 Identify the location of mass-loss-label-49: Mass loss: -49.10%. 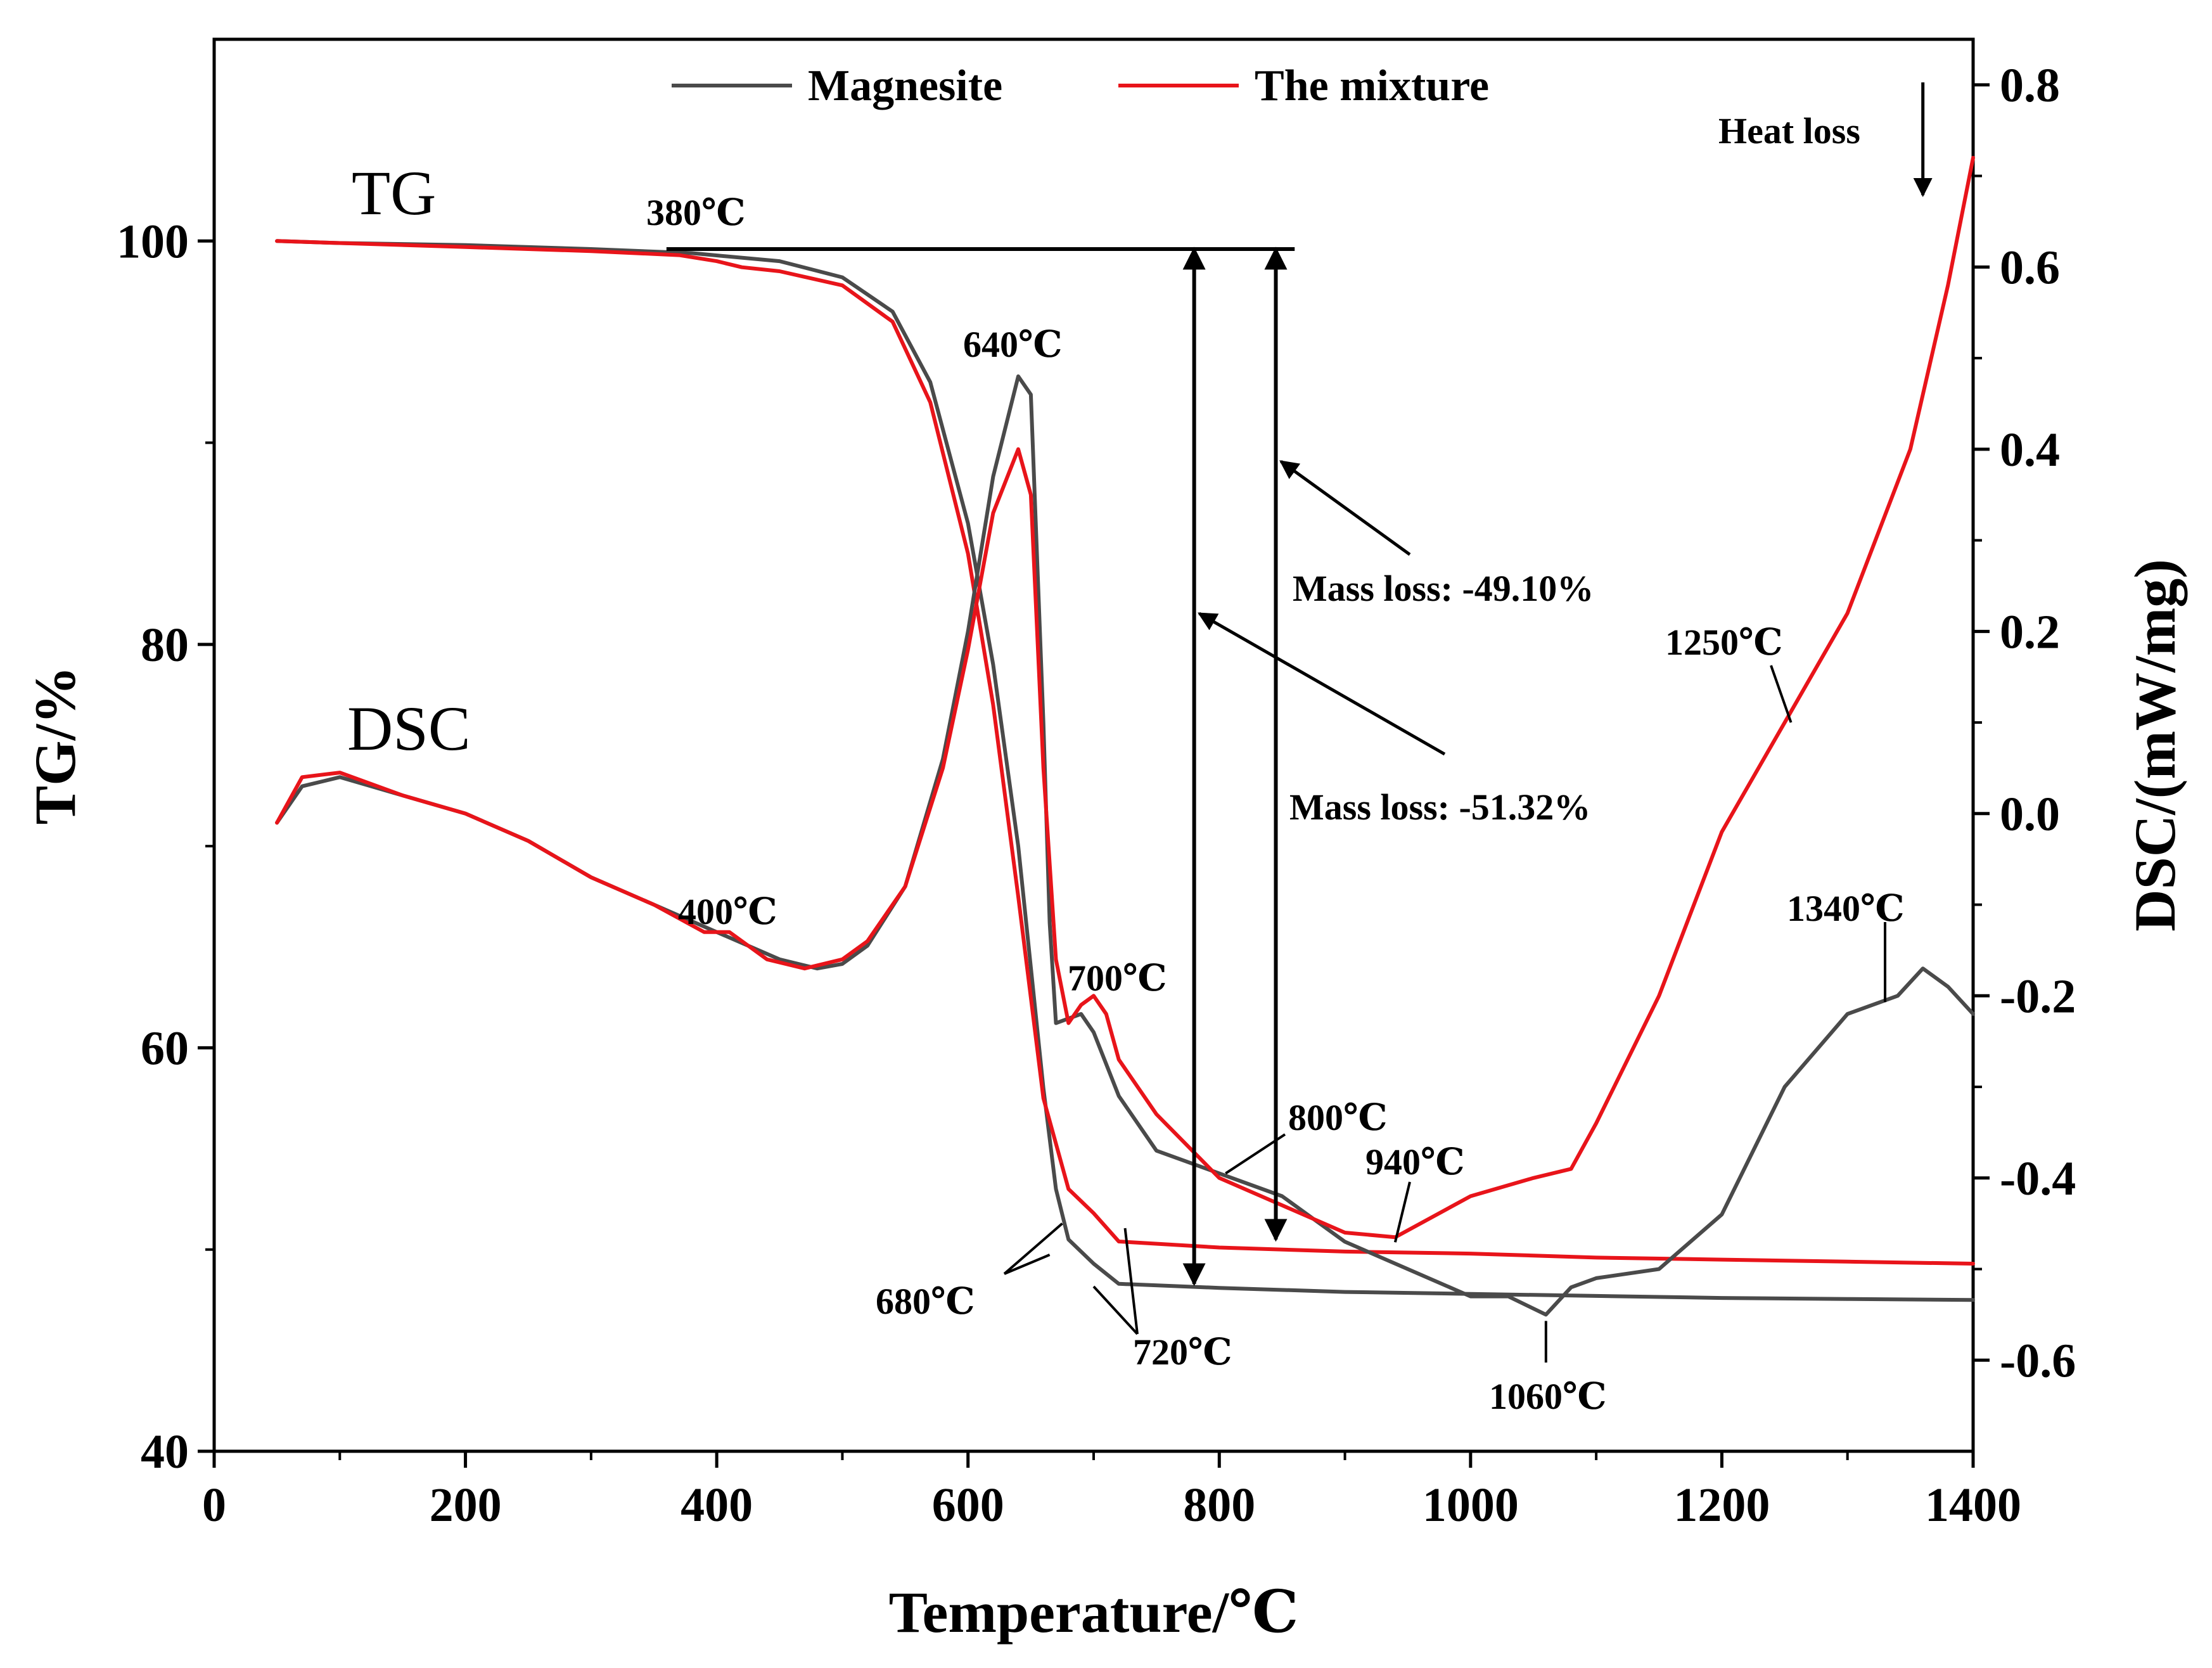
(1443, 588).